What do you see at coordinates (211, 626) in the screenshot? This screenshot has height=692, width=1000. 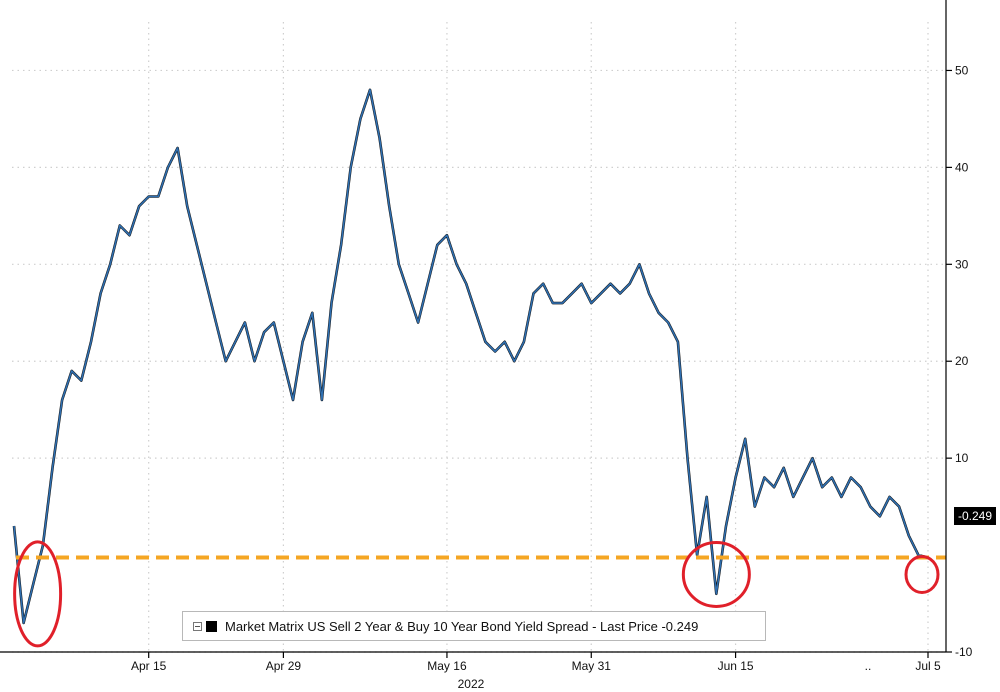 I see `legend-swatch-icon` at bounding box center [211, 626].